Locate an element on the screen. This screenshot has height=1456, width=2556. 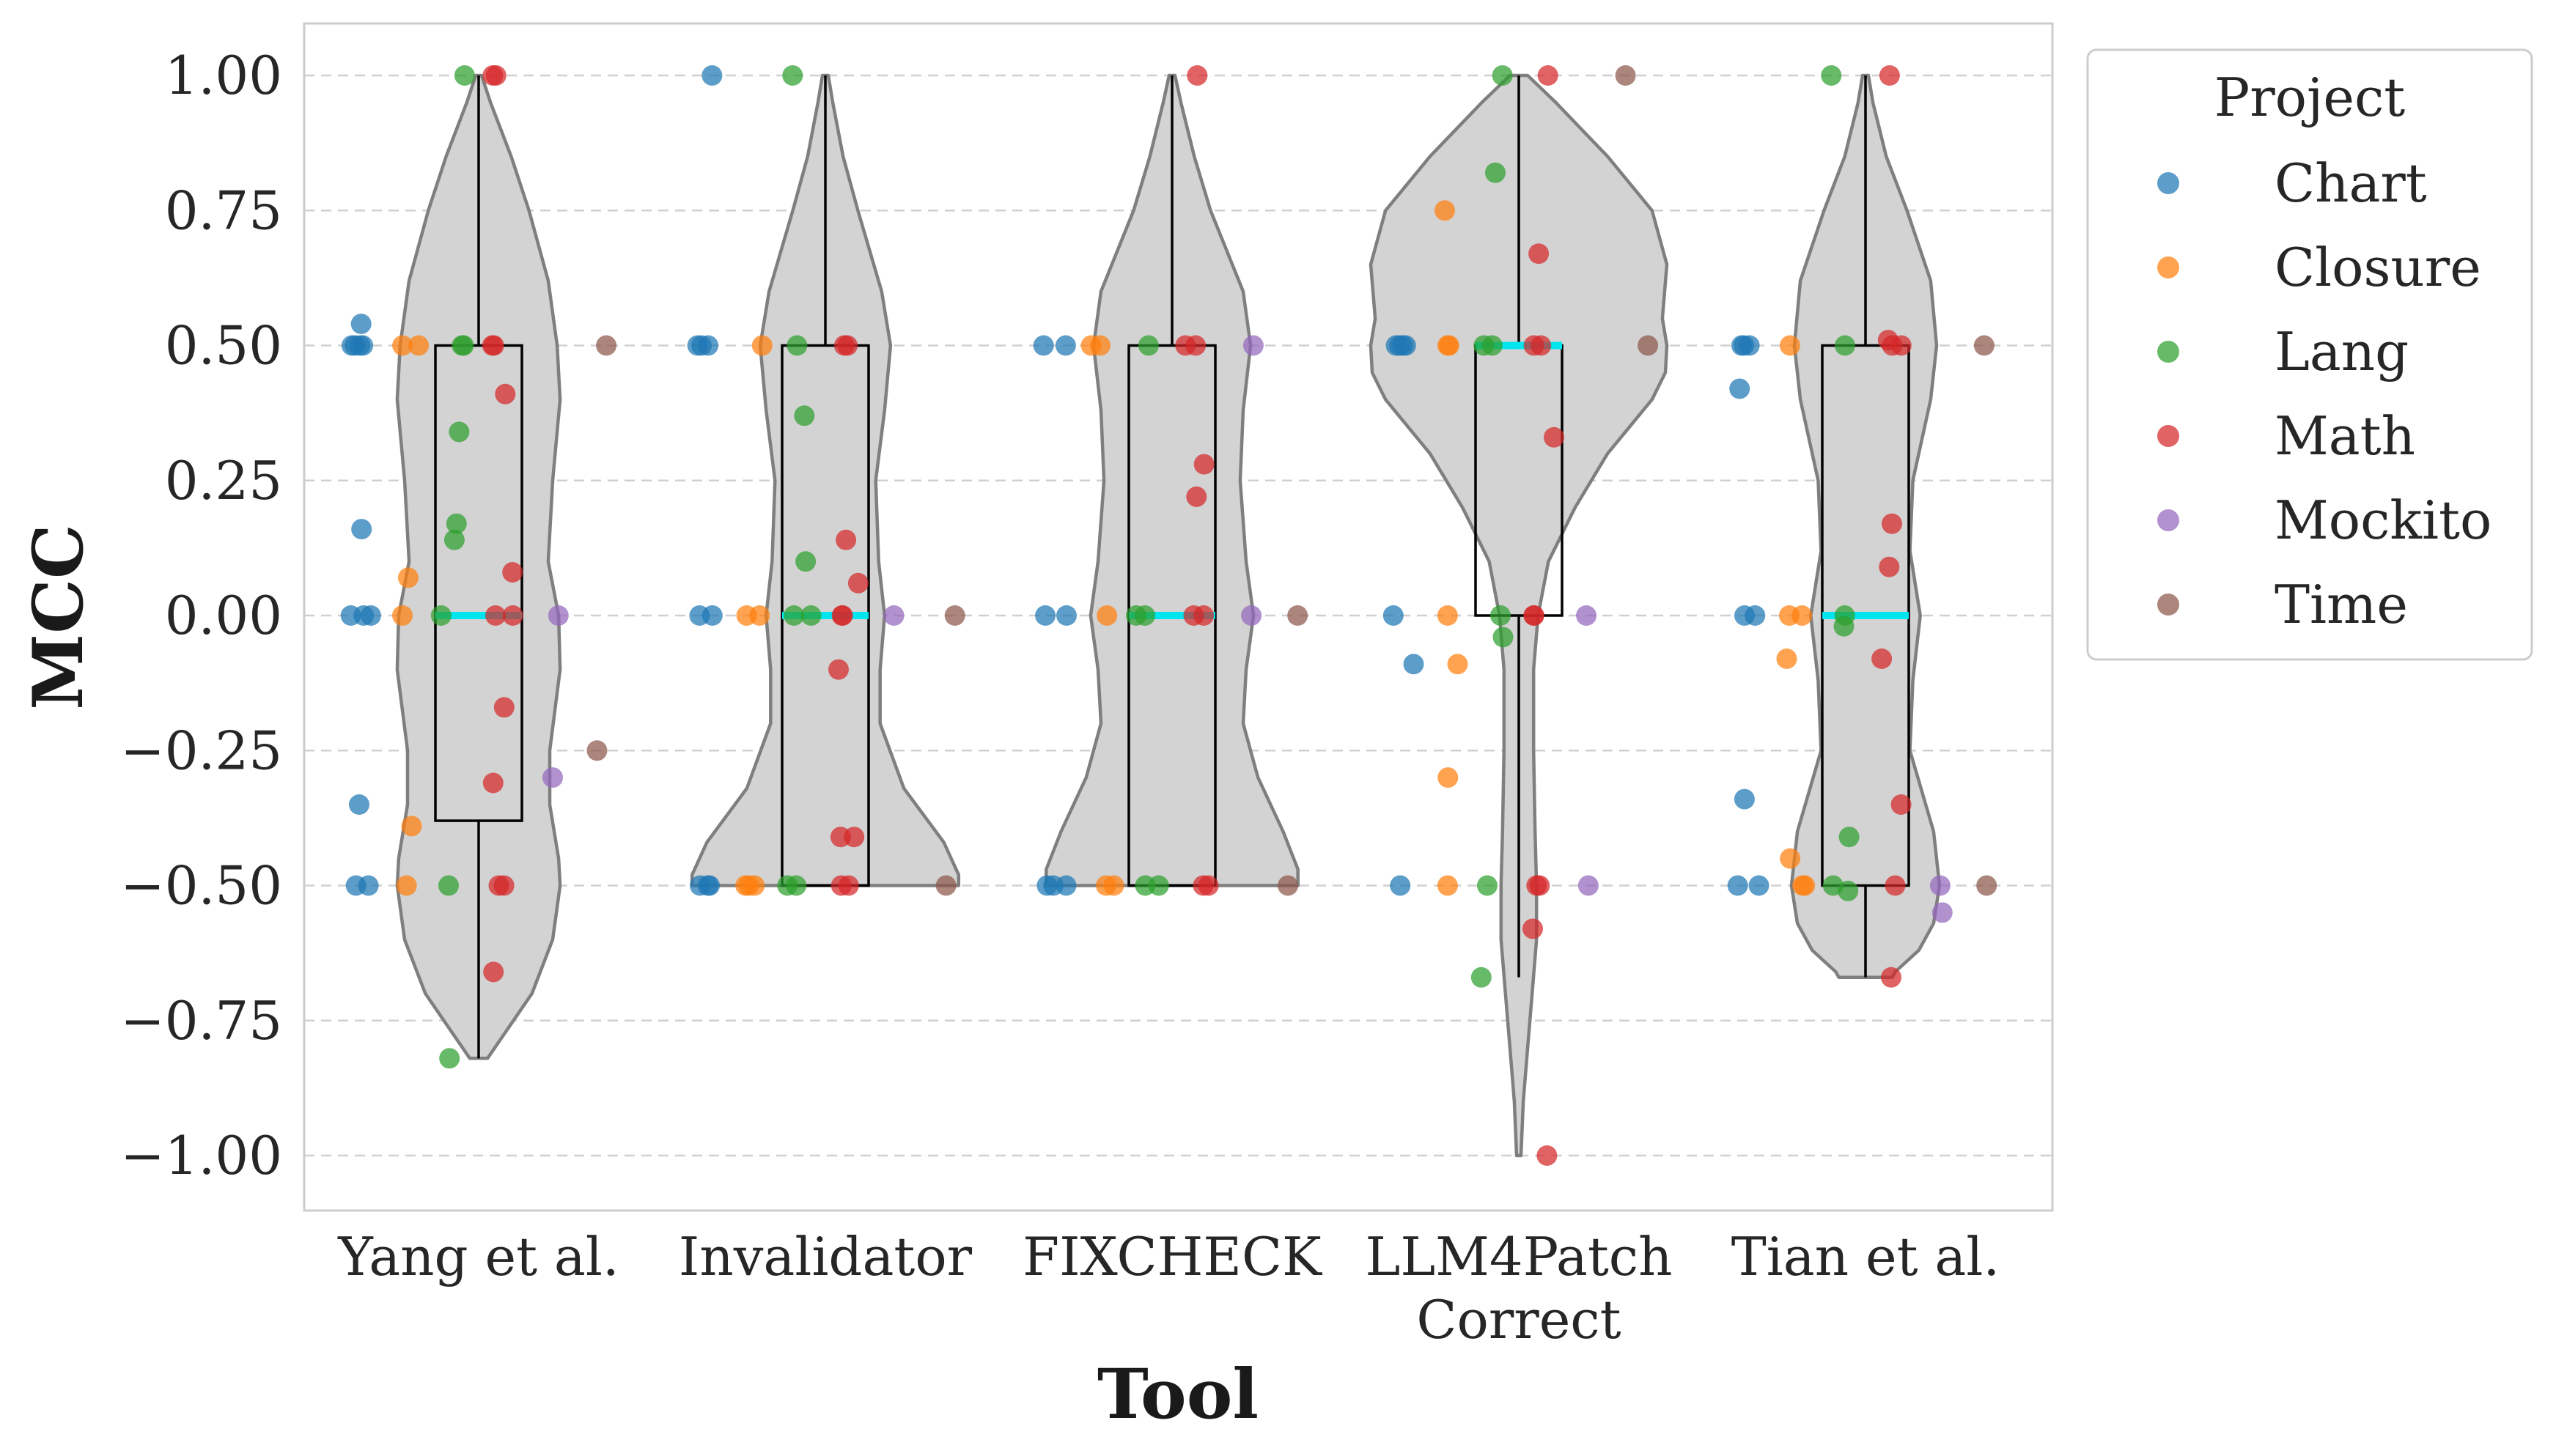
legend-label: Time is located at coordinates (2342, 604).